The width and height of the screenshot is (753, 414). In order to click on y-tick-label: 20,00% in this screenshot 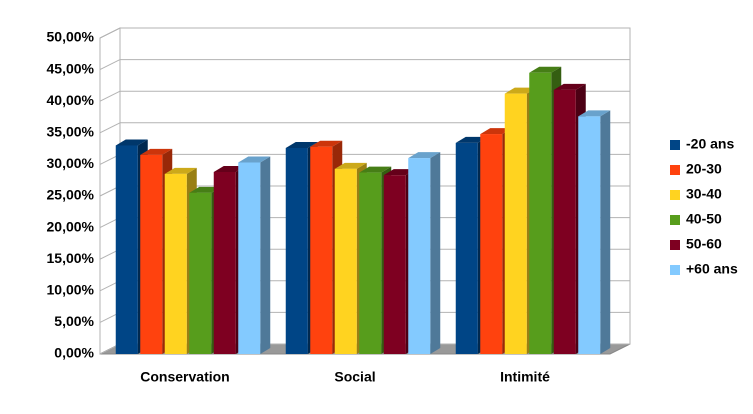, I will do `click(71, 226)`.